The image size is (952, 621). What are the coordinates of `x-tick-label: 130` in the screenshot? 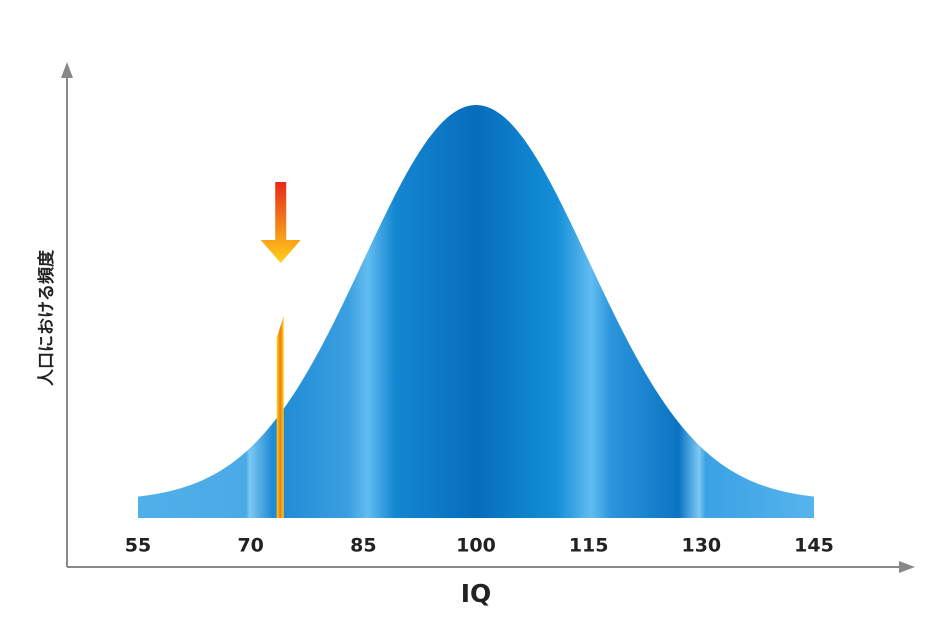 It's located at (701, 546).